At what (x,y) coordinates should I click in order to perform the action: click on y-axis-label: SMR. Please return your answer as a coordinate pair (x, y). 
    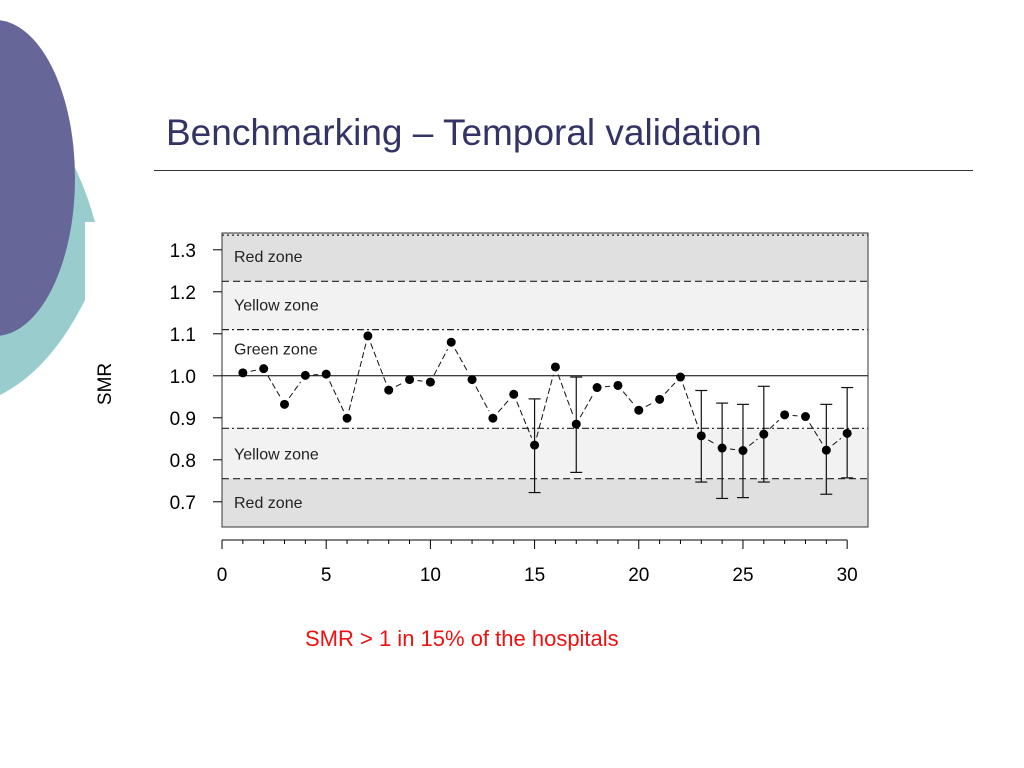
    Looking at the image, I should click on (105, 384).